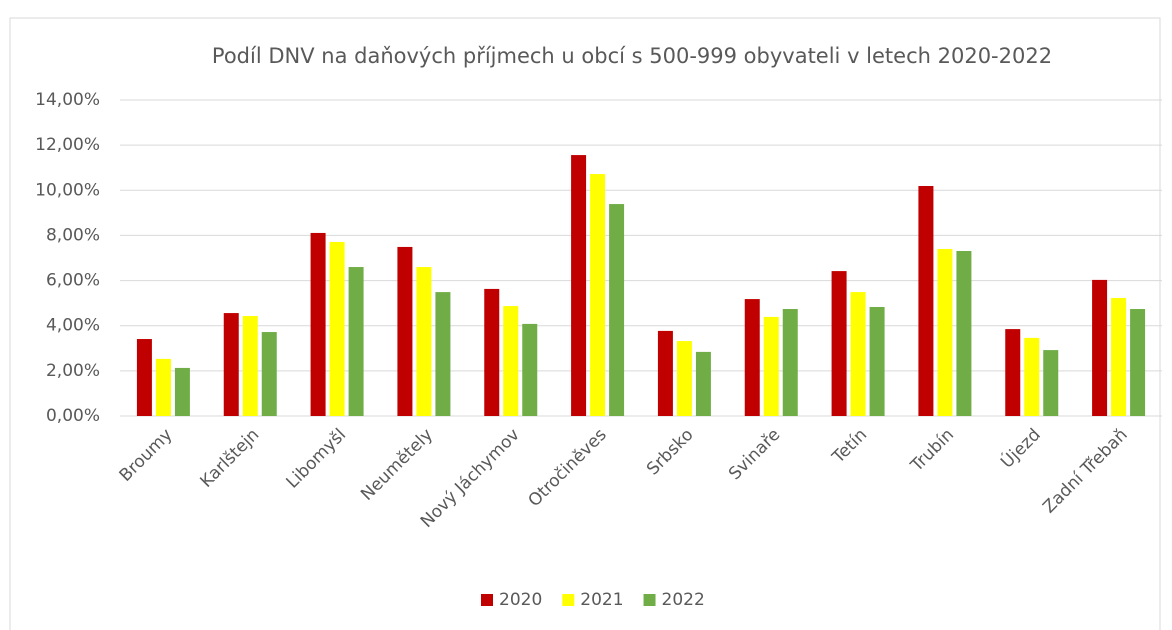 This screenshot has height=630, width=1172. I want to click on legend-label: 2021, so click(601, 600).